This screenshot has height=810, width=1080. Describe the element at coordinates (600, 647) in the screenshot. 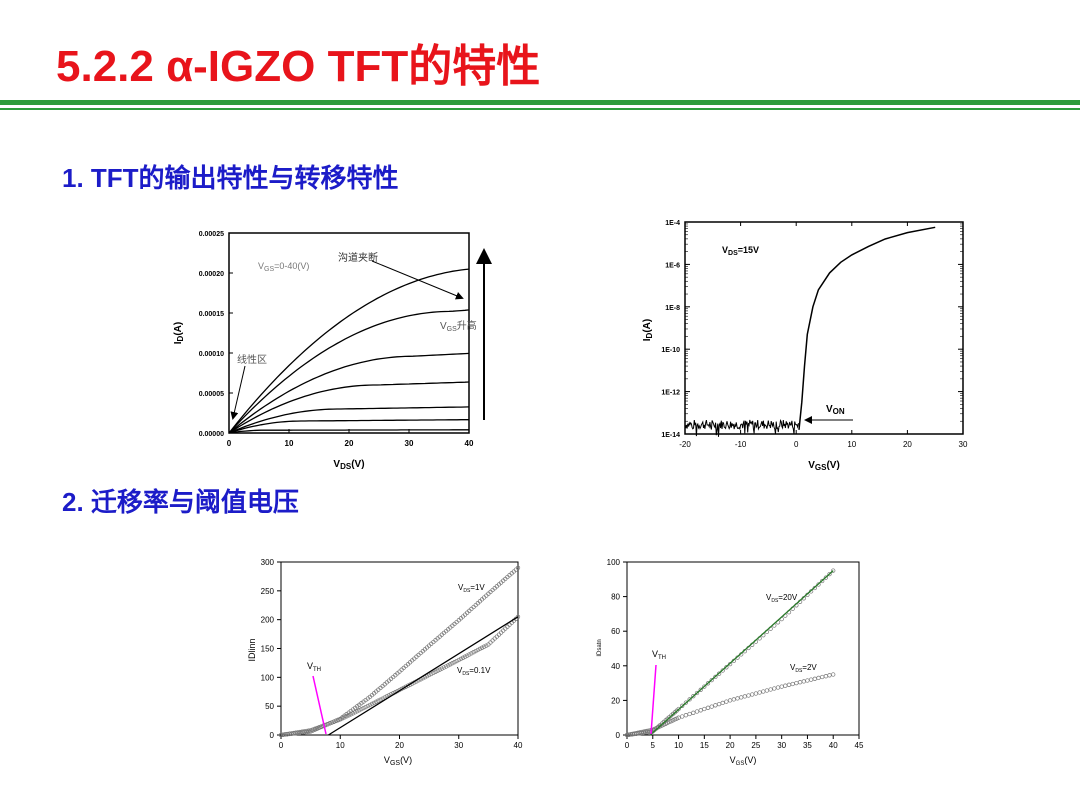

I see `chart4-ylabel: IDsatn` at that location.